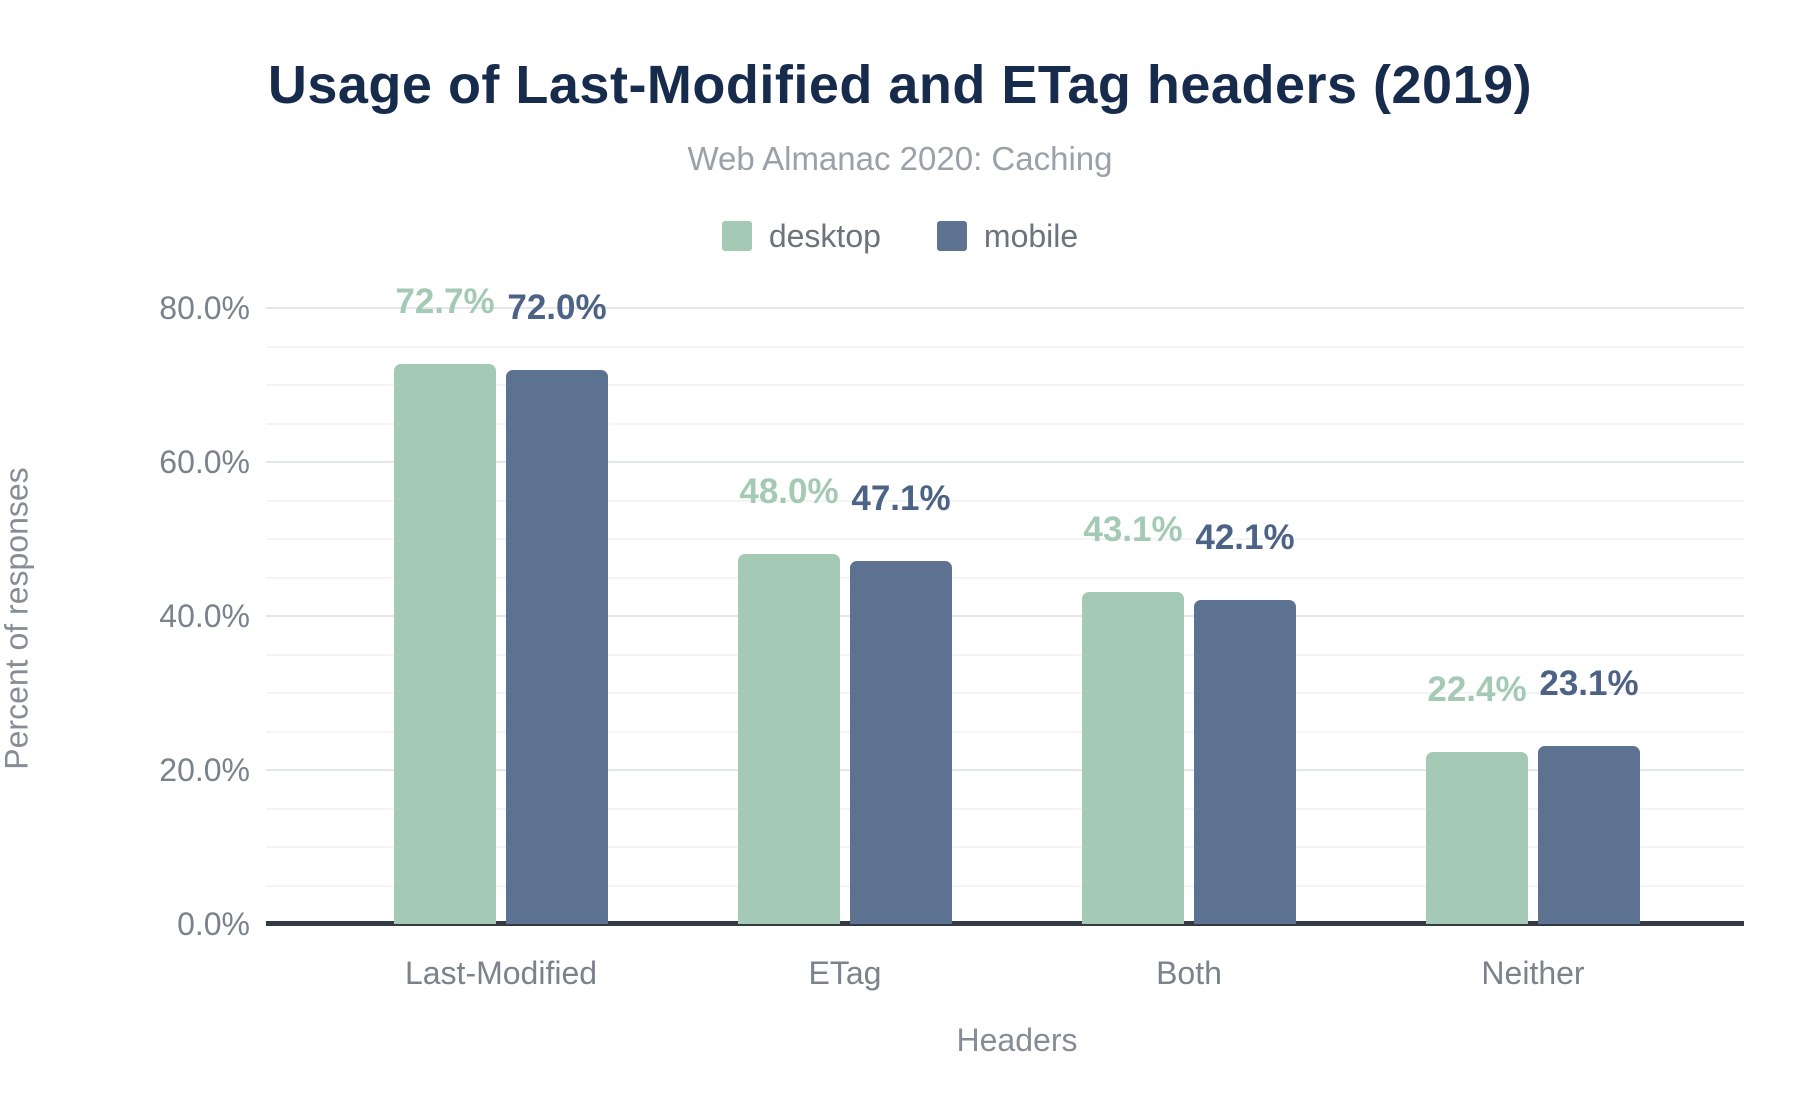 Image resolution: width=1800 pixels, height=1113 pixels. What do you see at coordinates (901, 499) in the screenshot?
I see `mobile-value-label: 47.1%` at bounding box center [901, 499].